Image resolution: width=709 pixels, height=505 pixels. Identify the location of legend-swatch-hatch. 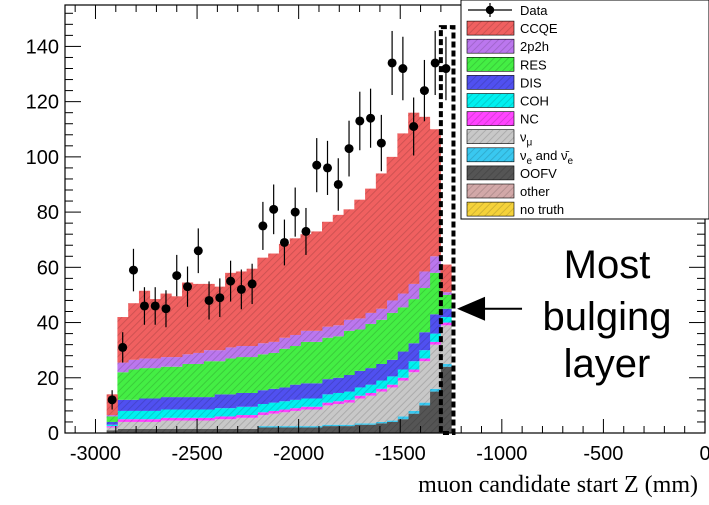
(490, 209).